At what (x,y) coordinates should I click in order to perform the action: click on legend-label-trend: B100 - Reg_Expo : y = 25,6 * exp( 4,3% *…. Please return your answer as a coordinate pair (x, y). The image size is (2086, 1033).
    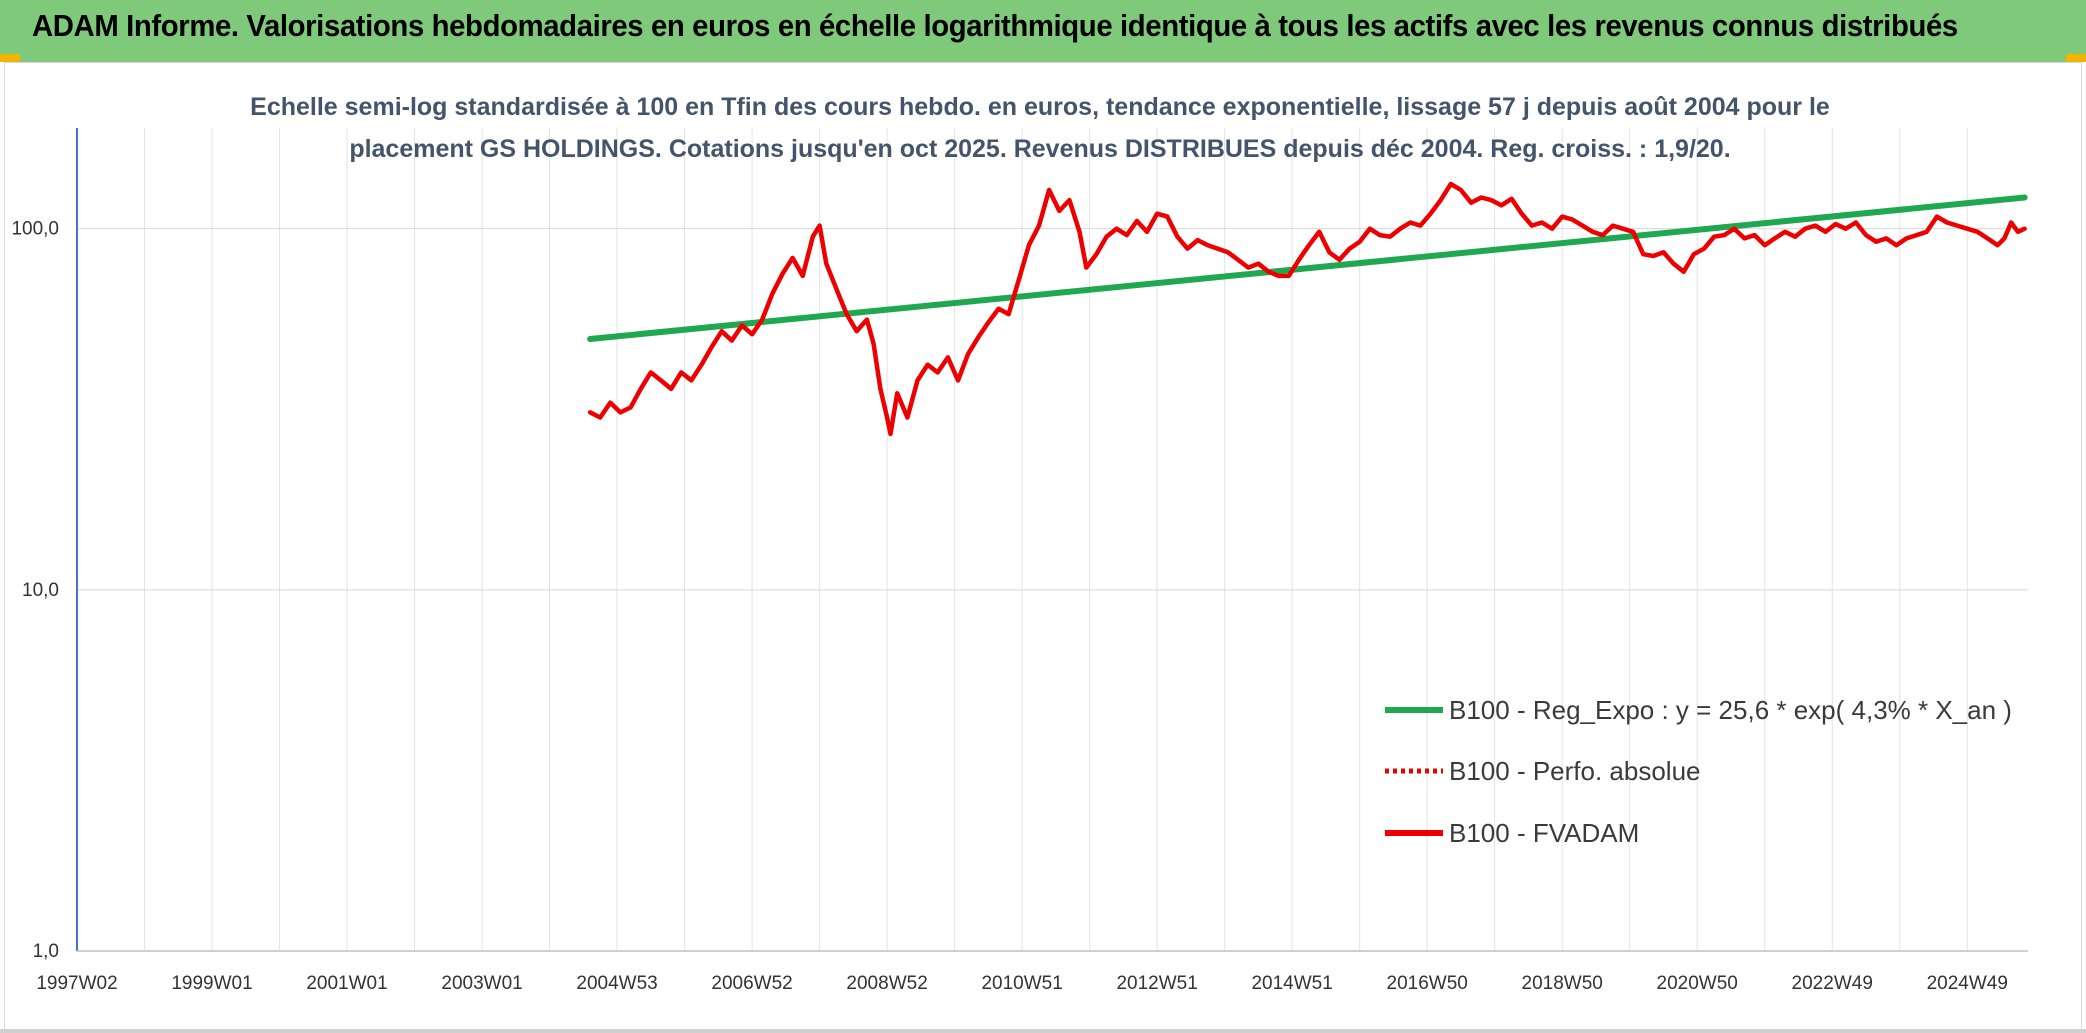
    Looking at the image, I should click on (1730, 710).